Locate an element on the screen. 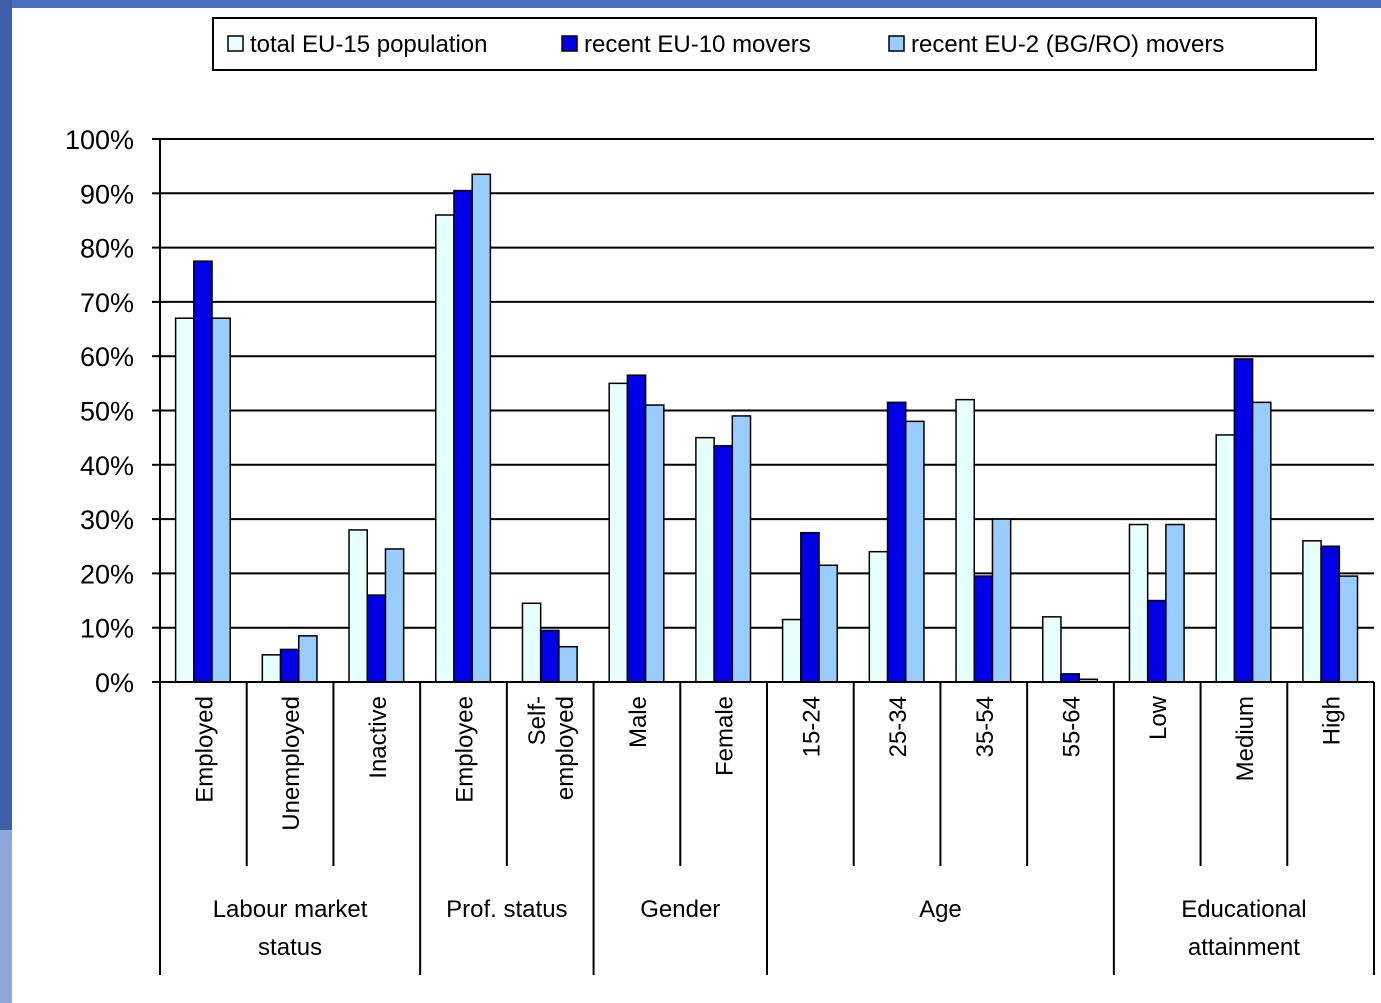  group-label: Gender is located at coordinates (680, 909).